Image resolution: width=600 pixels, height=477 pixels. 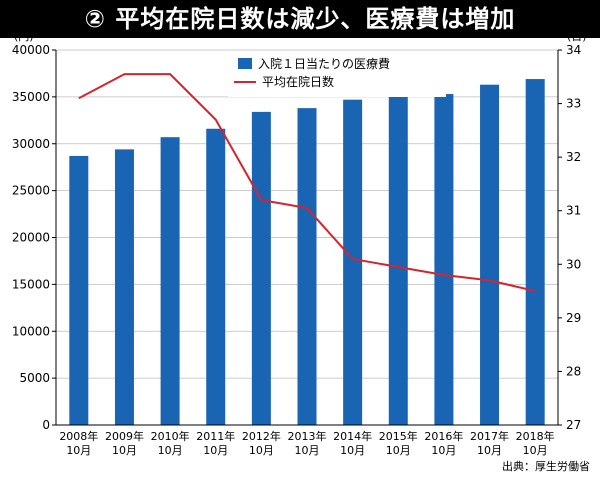 What do you see at coordinates (307, 436) in the screenshot?
I see `x-tick-label-year: 2013年` at bounding box center [307, 436].